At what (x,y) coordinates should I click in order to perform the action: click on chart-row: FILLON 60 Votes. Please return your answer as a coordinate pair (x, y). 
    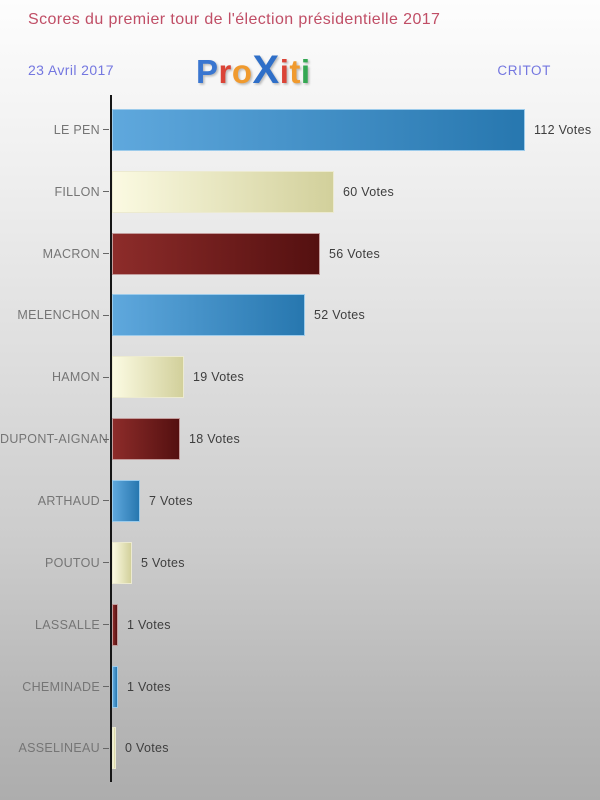
    Looking at the image, I should click on (300, 192).